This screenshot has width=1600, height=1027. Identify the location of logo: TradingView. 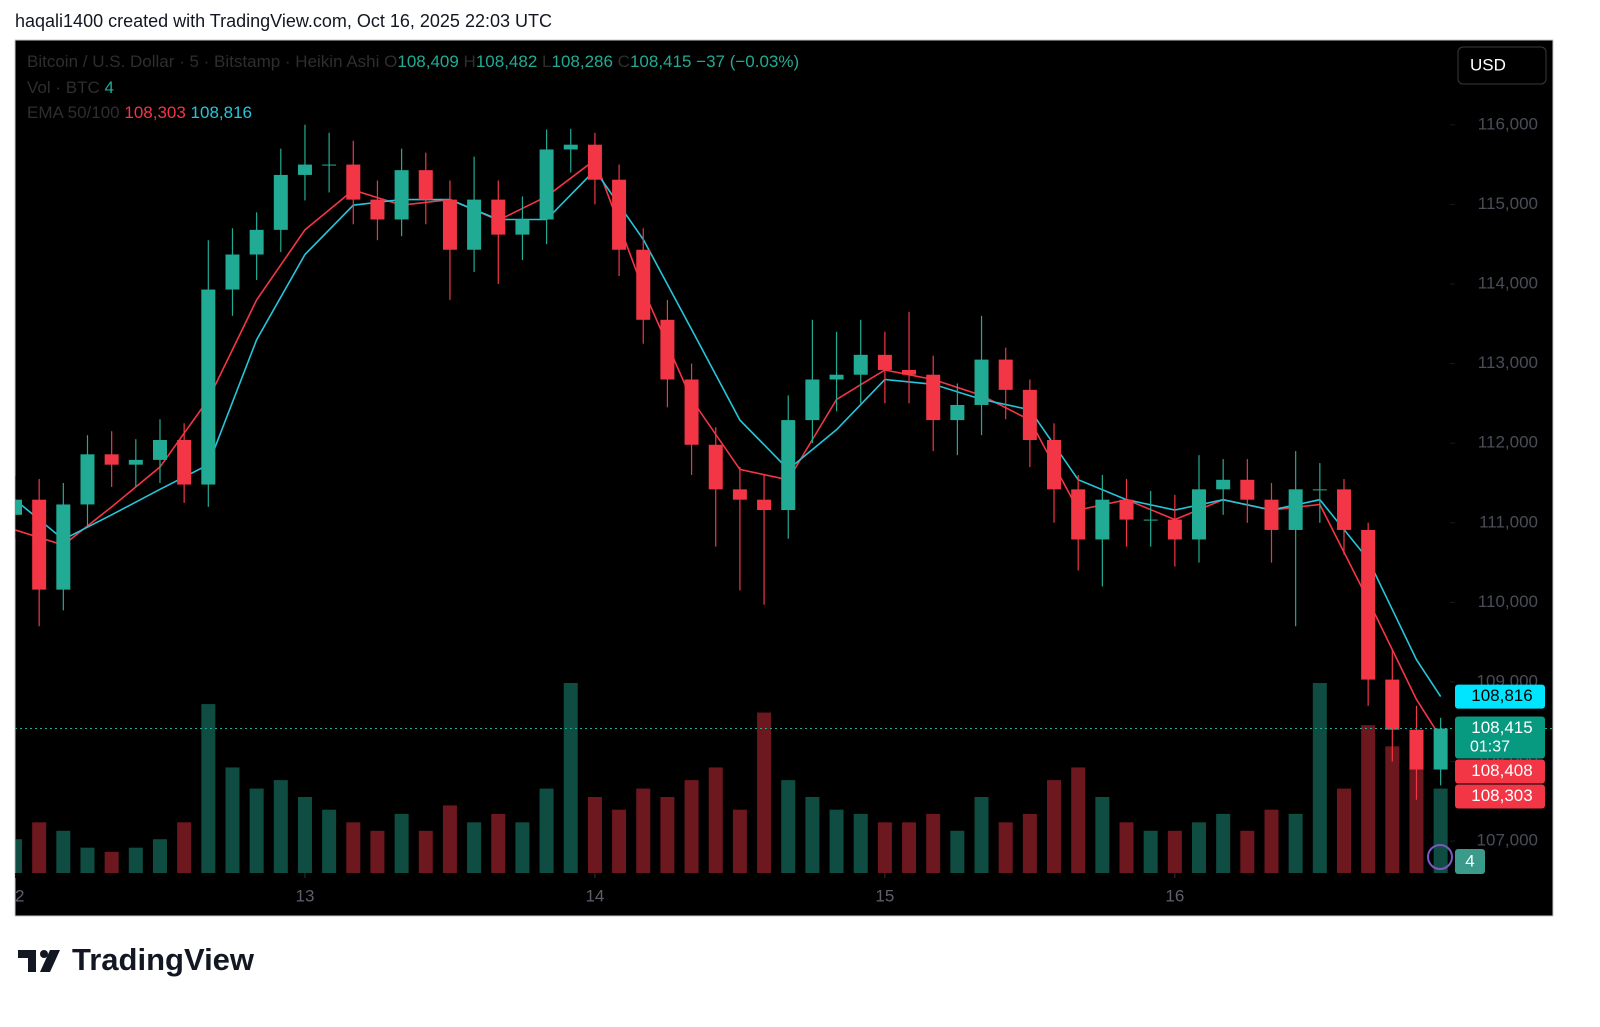
(136, 959).